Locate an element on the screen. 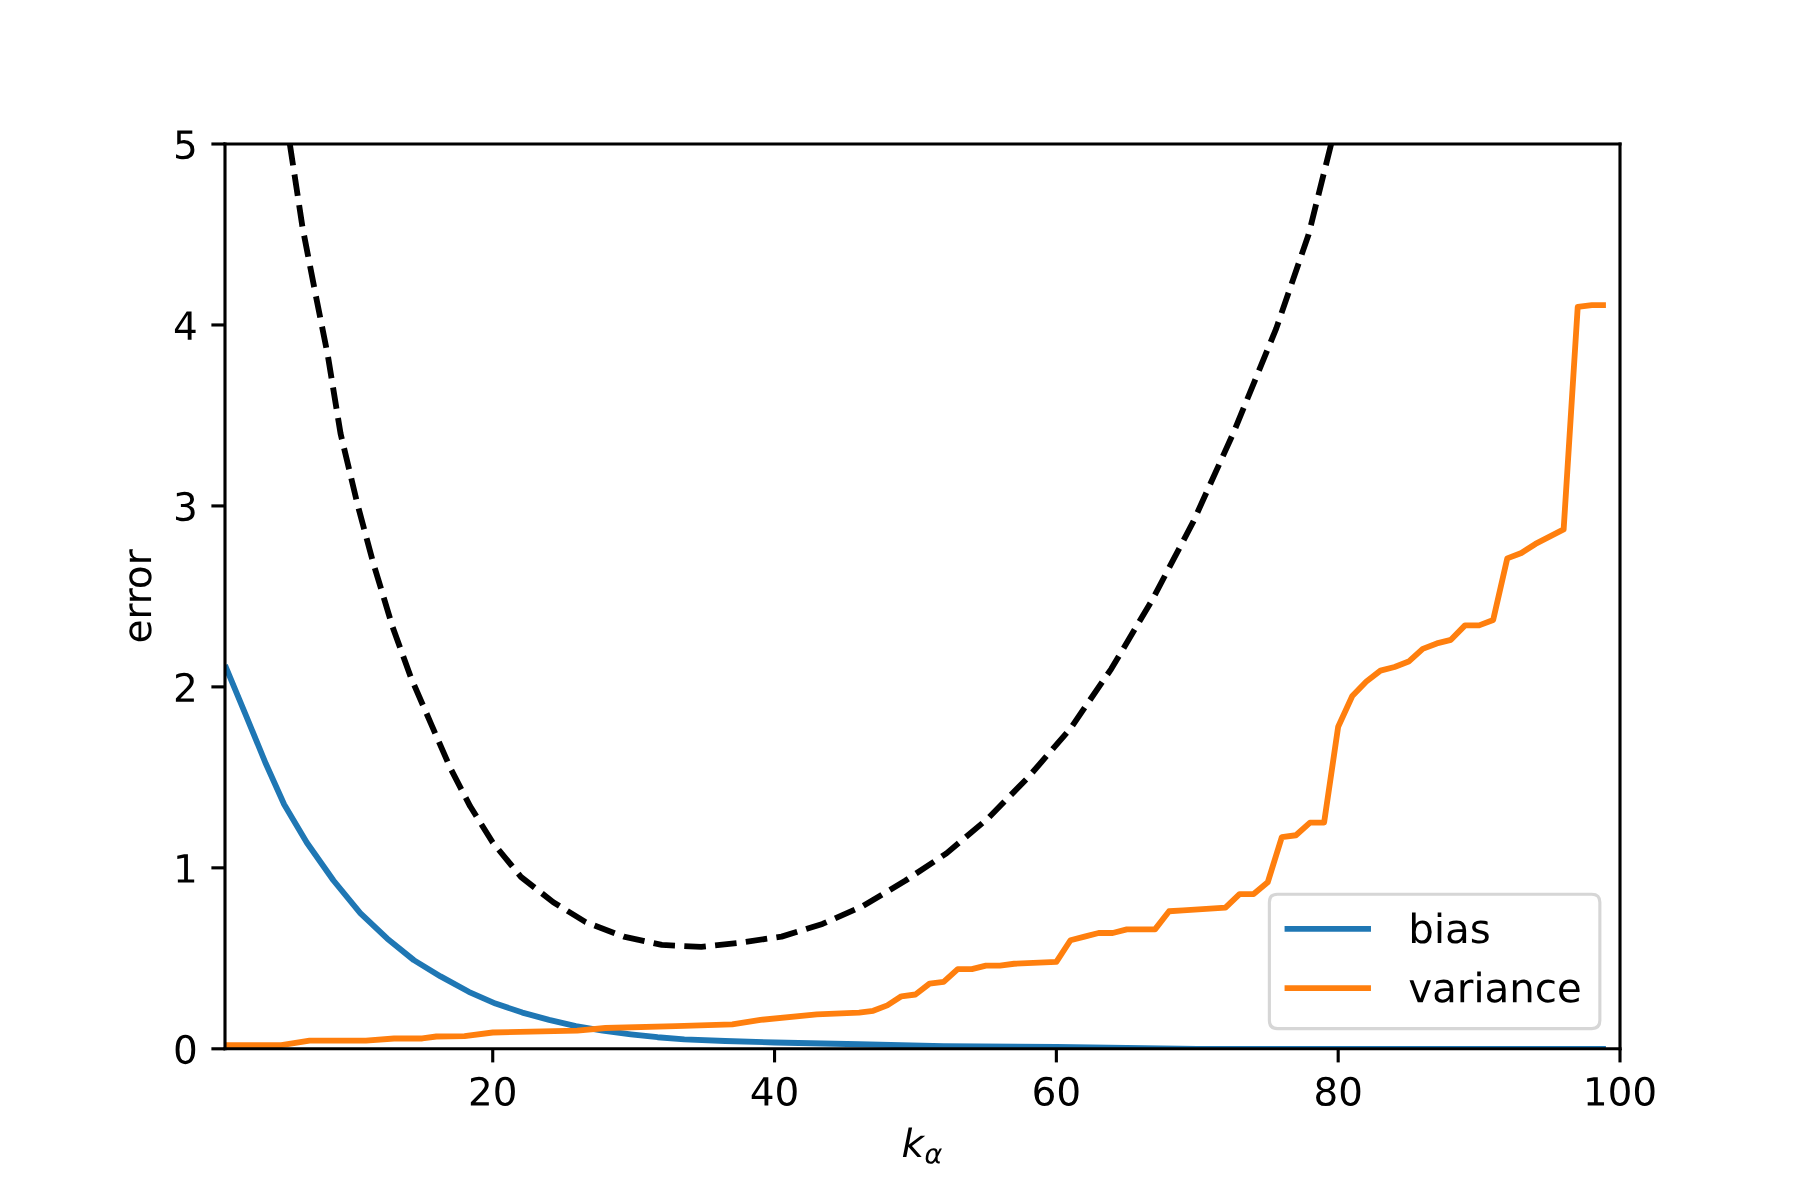 Image resolution: width=1800 pixels, height=1200 pixels. x-tick-label: 40 is located at coordinates (774, 1091).